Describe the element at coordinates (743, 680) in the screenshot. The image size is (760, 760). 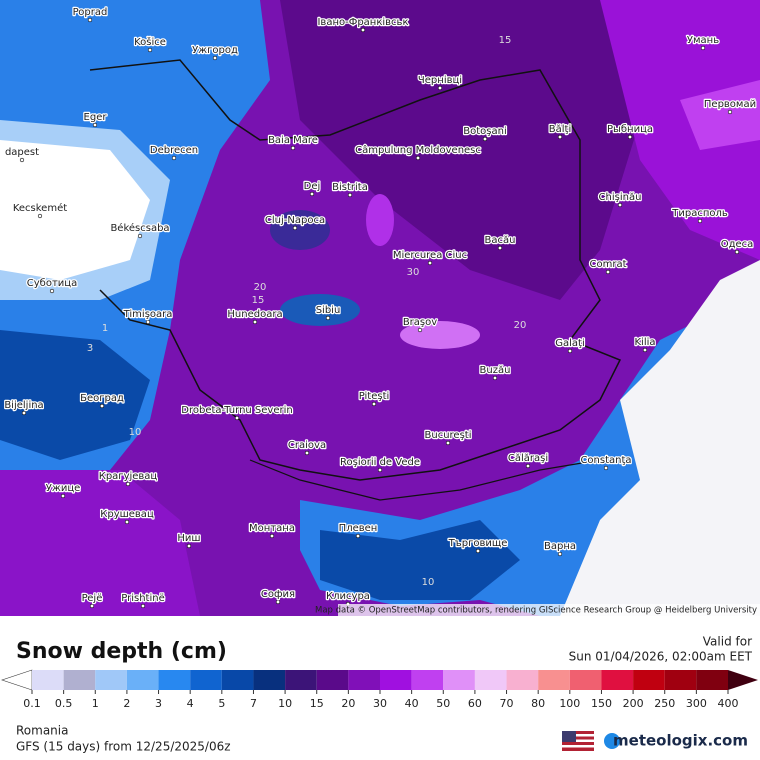
I see `colorbar-over` at that location.